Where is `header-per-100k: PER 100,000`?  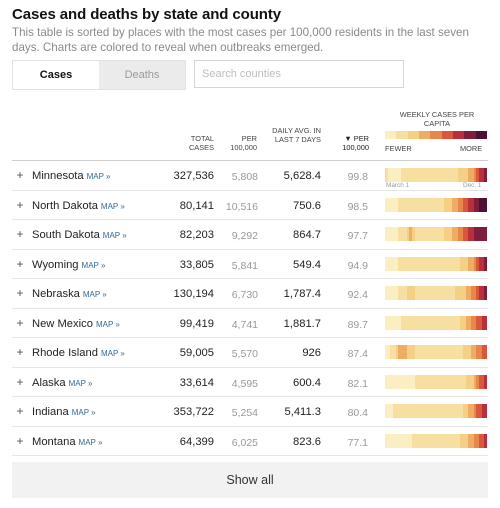 header-per-100k: PER 100,000 is located at coordinates (243, 143).